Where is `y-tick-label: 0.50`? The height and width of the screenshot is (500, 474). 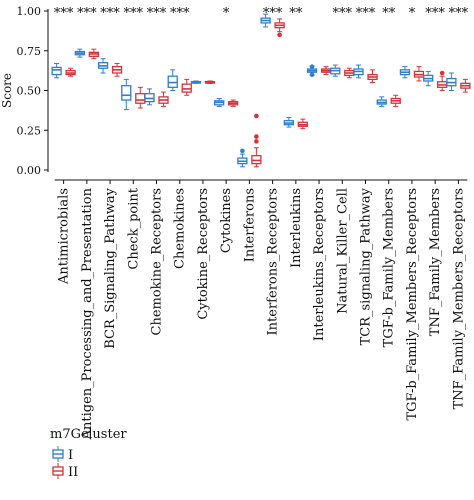 y-tick-label: 0.50 is located at coordinates (29, 91).